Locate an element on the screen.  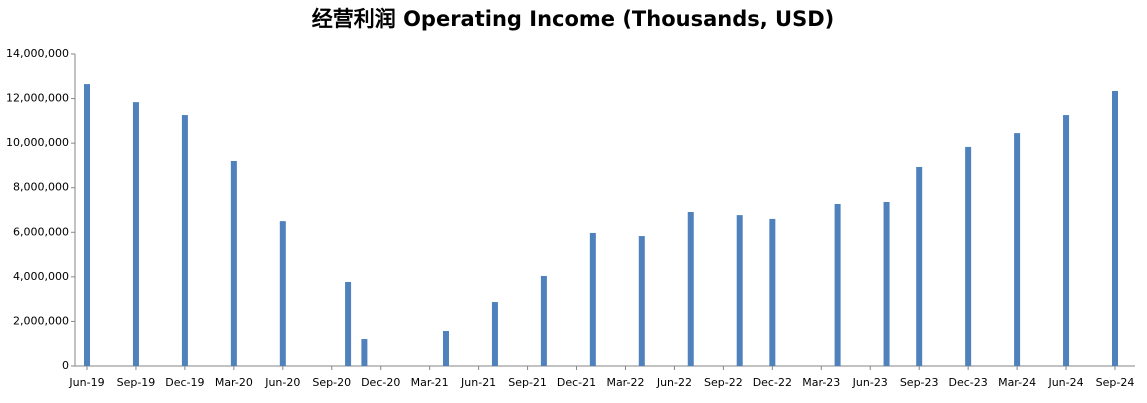
x-tick-label: Mar-22 is located at coordinates (625, 382).